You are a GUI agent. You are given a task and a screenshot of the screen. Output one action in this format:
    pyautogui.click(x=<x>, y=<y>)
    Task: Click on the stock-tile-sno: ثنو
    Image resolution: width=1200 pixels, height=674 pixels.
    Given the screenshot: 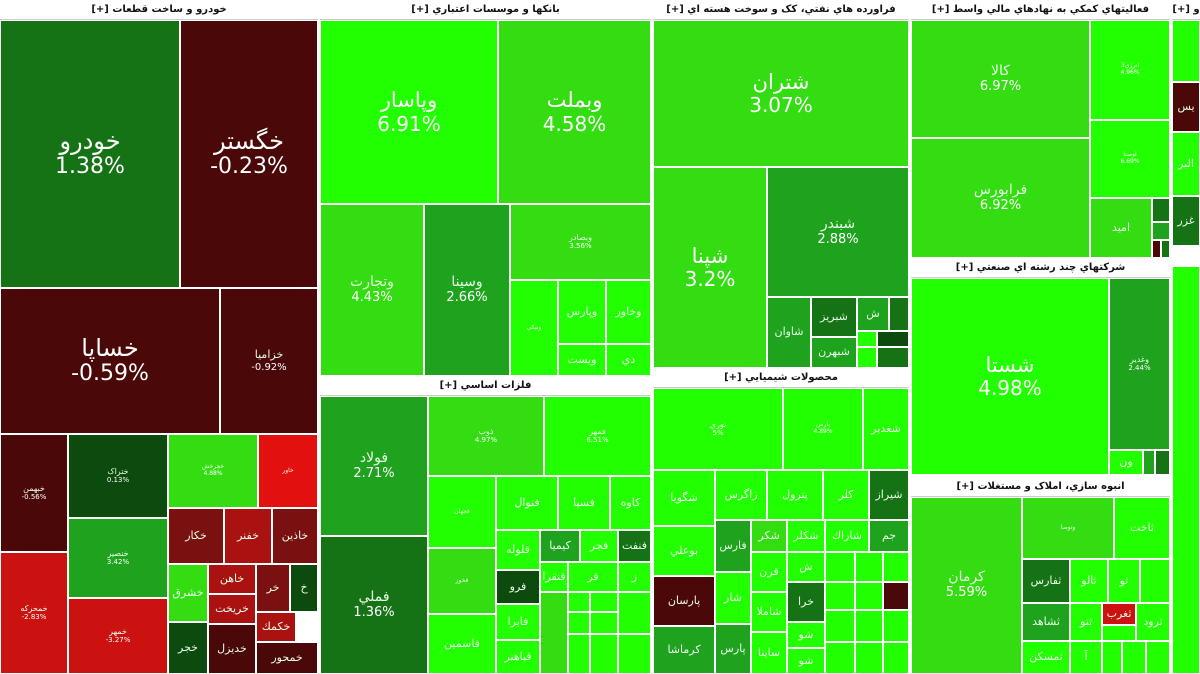 What is the action you would take?
    pyautogui.click(x=1086, y=622)
    